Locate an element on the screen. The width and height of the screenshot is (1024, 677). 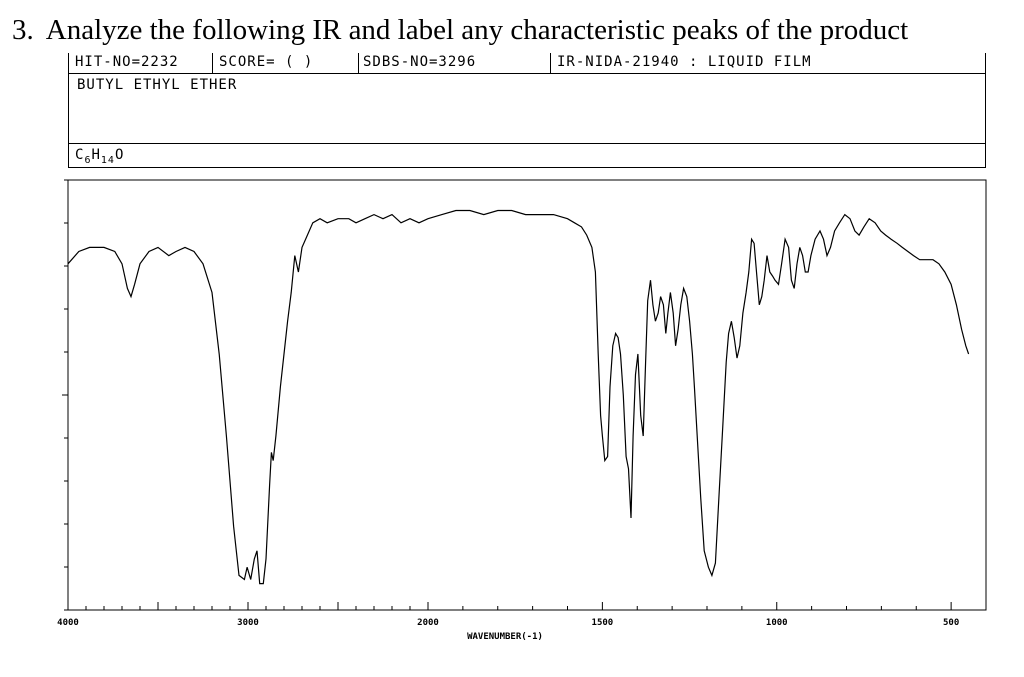
x-axis-ticks is located at coordinates (527, 606).